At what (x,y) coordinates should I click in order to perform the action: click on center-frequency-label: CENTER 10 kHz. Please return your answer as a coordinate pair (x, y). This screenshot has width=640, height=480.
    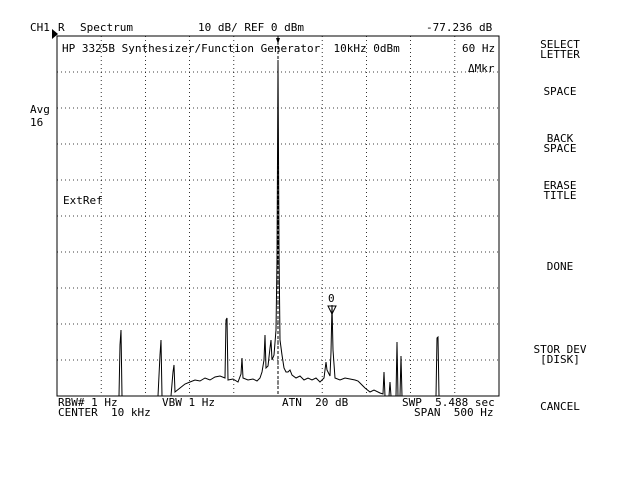
    Looking at the image, I should click on (104, 412).